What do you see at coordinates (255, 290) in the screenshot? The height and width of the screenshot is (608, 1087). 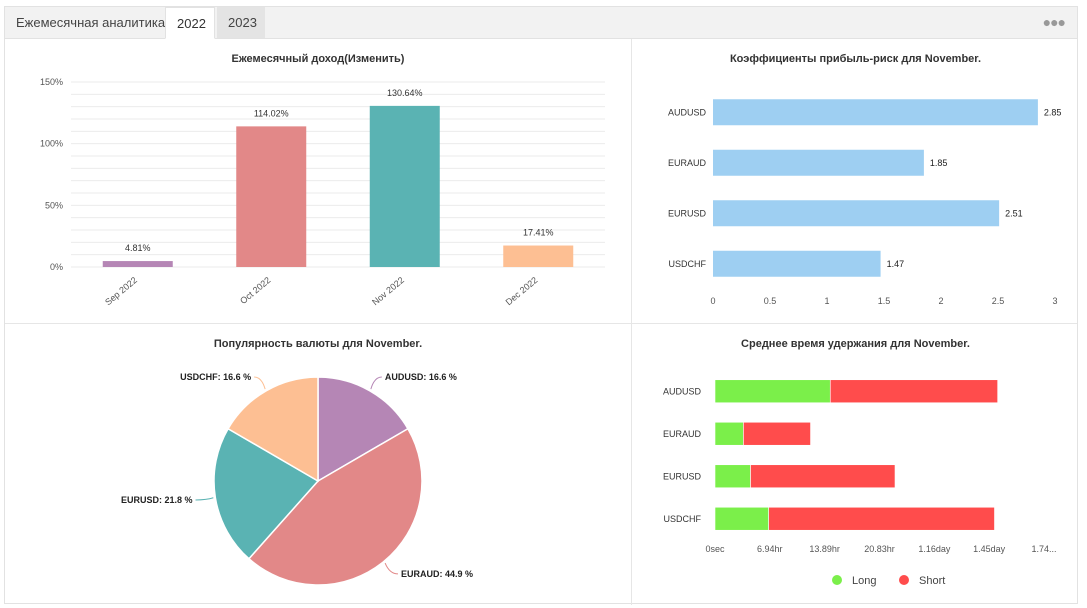 I see `x-tick-label: Oct 2022` at bounding box center [255, 290].